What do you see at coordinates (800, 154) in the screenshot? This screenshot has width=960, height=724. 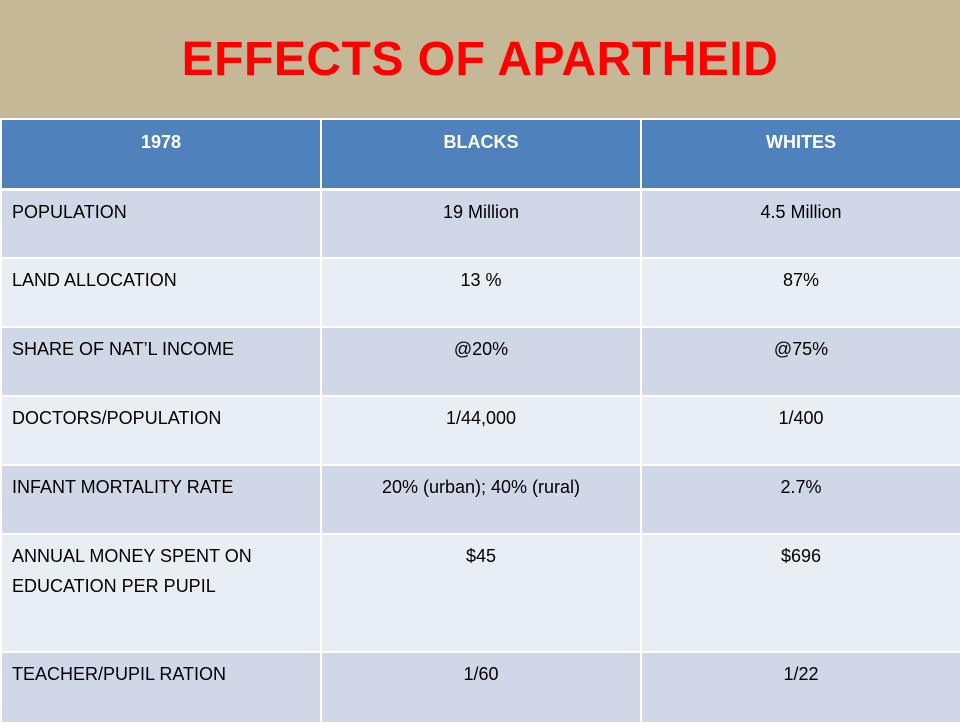 I see `header-whites: WHITES` at bounding box center [800, 154].